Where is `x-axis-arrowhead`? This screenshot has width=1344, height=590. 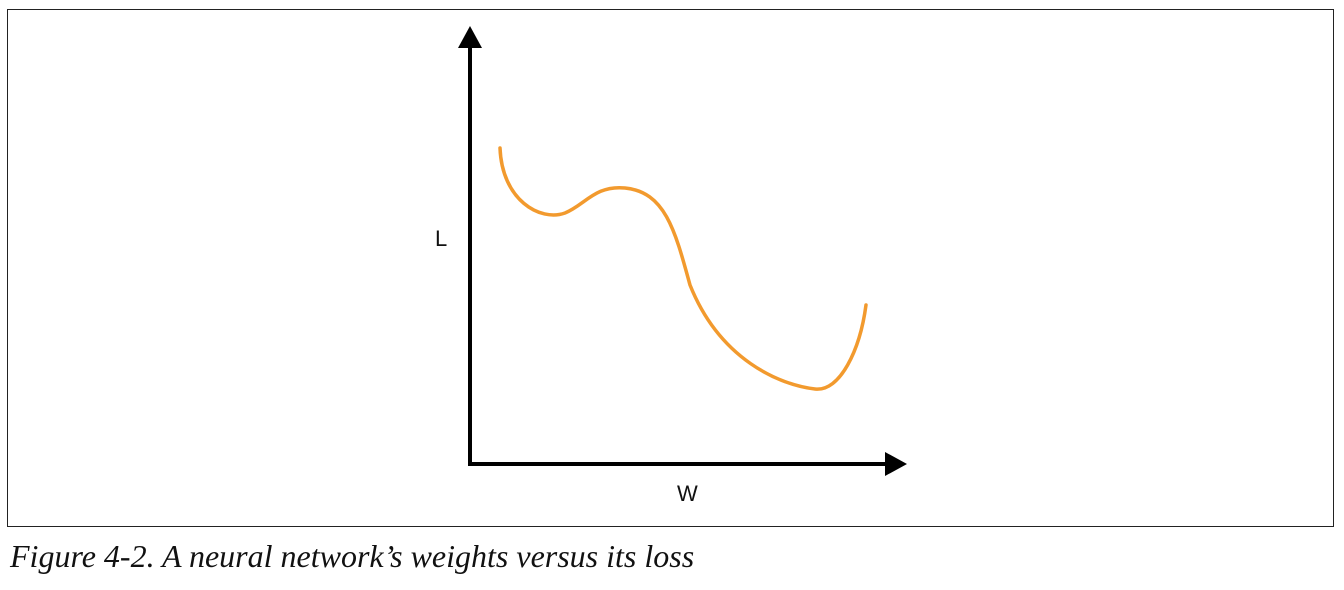 x-axis-arrowhead is located at coordinates (896, 464).